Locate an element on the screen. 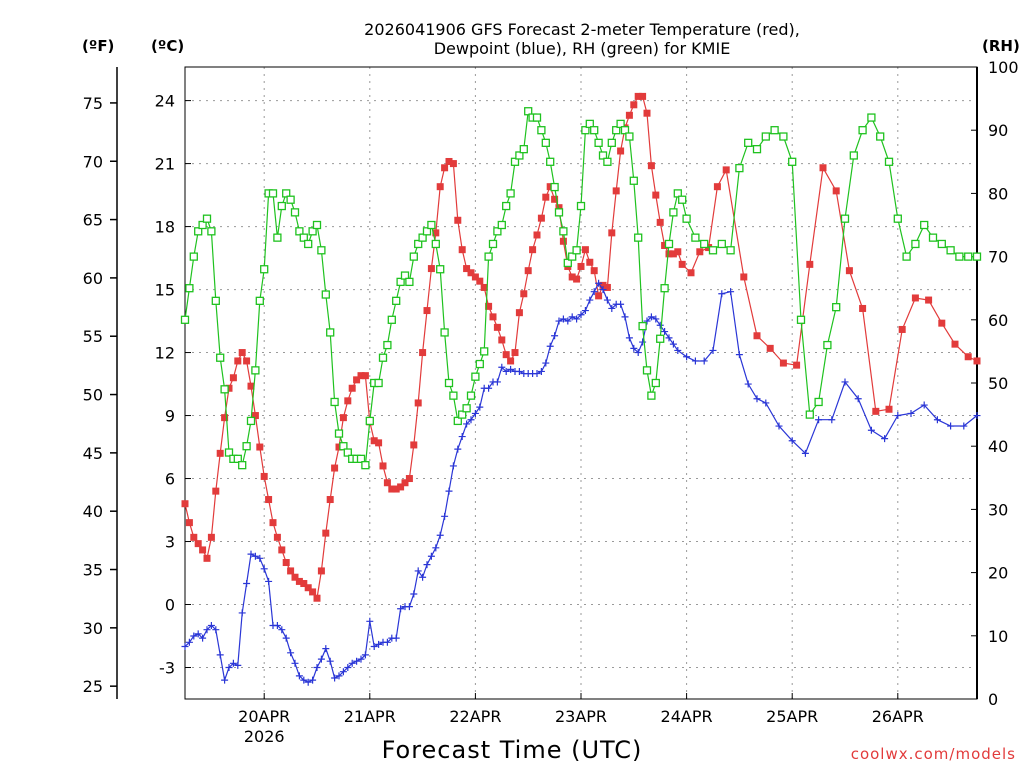 This screenshot has height=768, width=1024. credit-text: coolwx.com/models is located at coordinates (933, 754).